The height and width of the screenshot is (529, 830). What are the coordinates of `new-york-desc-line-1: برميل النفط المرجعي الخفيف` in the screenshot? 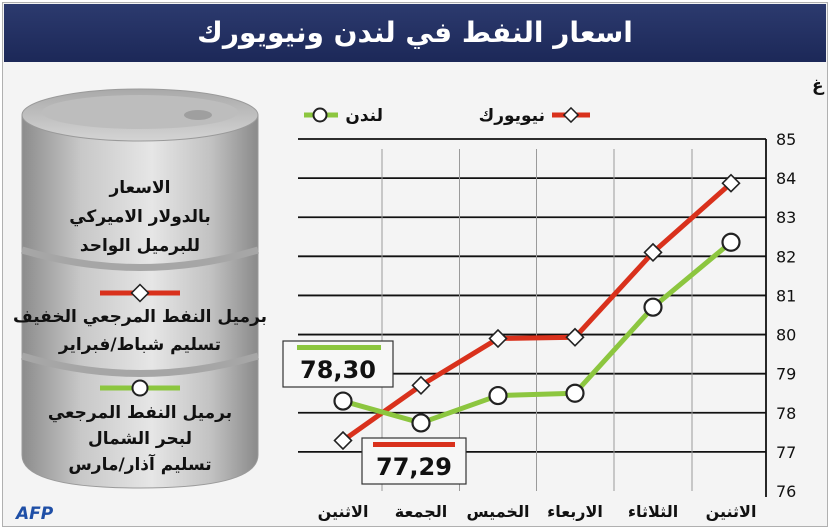 It's located at (140, 317).